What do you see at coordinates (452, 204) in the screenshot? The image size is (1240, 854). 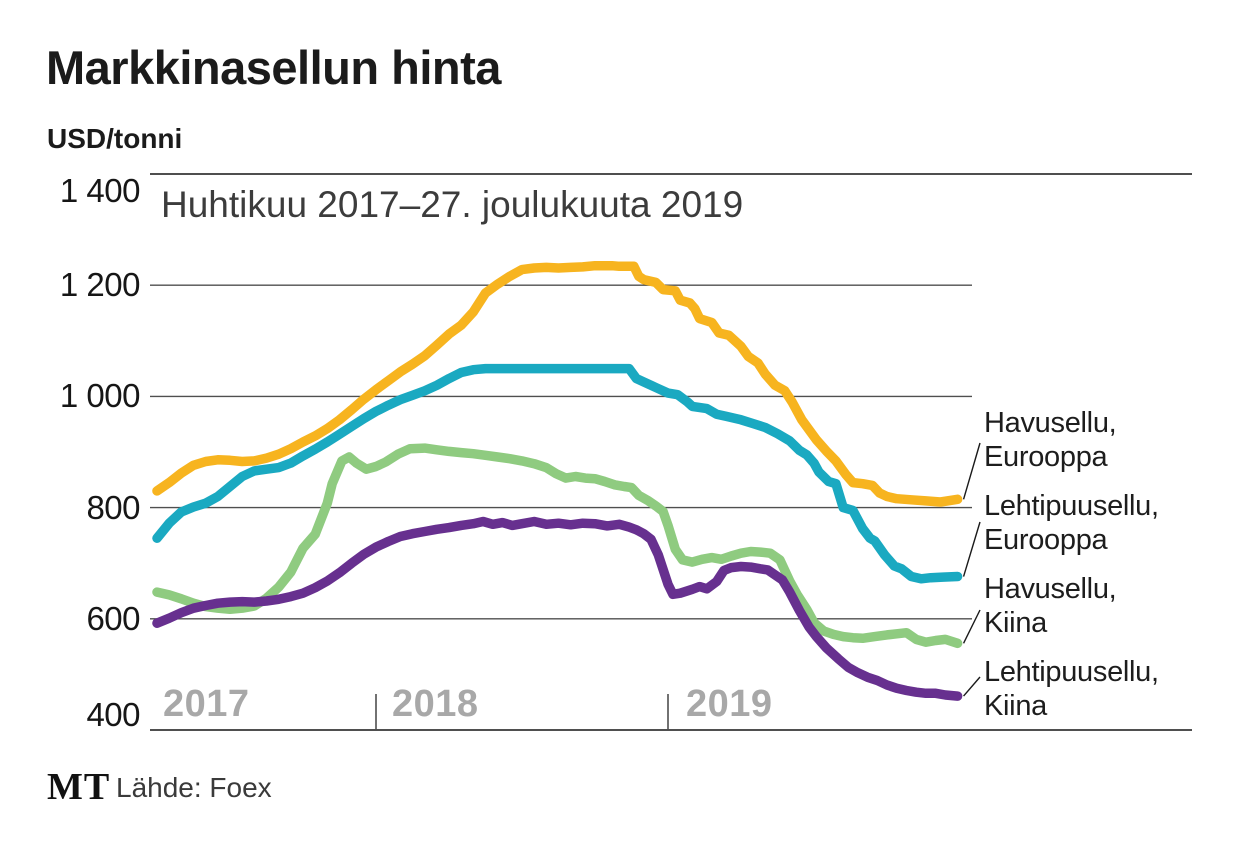 I see `chart-subtitle: Huhtikuu 2017–27. joulukuuta 2019` at bounding box center [452, 204].